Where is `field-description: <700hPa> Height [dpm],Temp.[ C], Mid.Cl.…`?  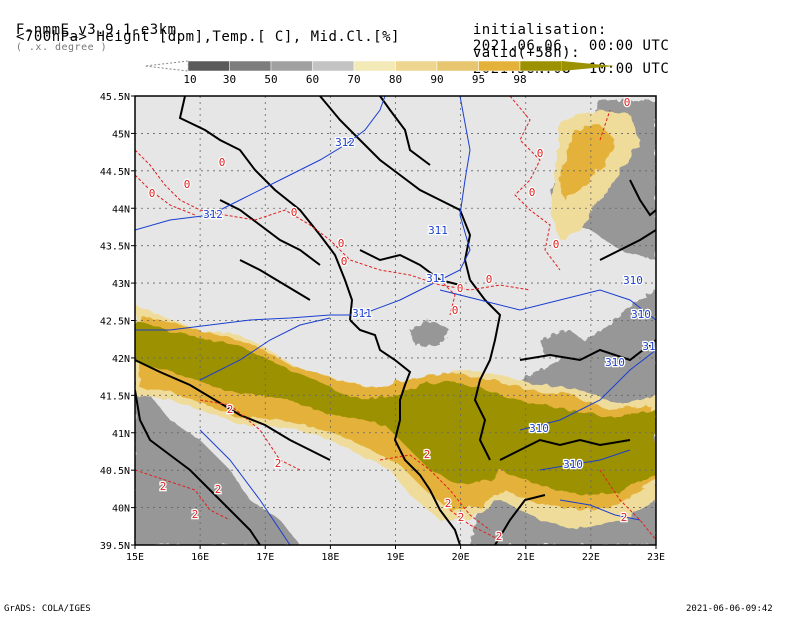
field-description: <700hPa> Height [dpm],Temp.[ C], Mid.Cl.… is located at coordinates (208, 37).